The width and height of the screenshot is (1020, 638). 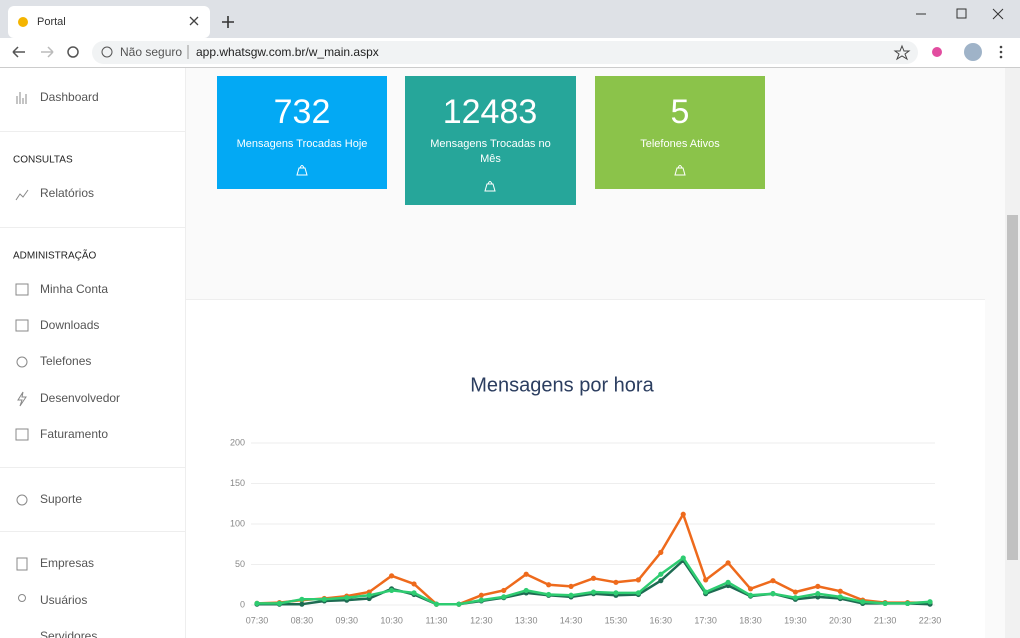 What do you see at coordinates (973, 52) in the screenshot?
I see `profile` at bounding box center [973, 52].